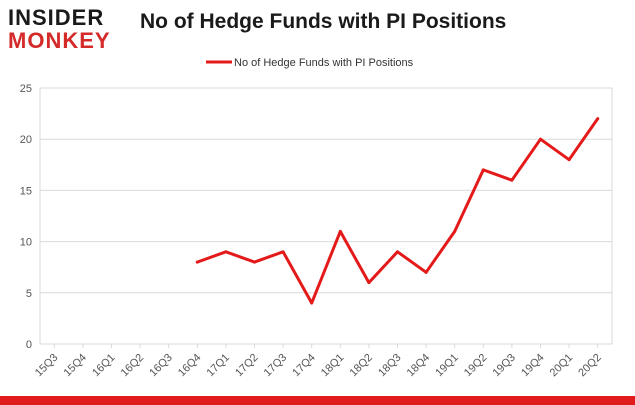  What do you see at coordinates (133, 366) in the screenshot?
I see `x-tick-label: 16Q2` at bounding box center [133, 366].